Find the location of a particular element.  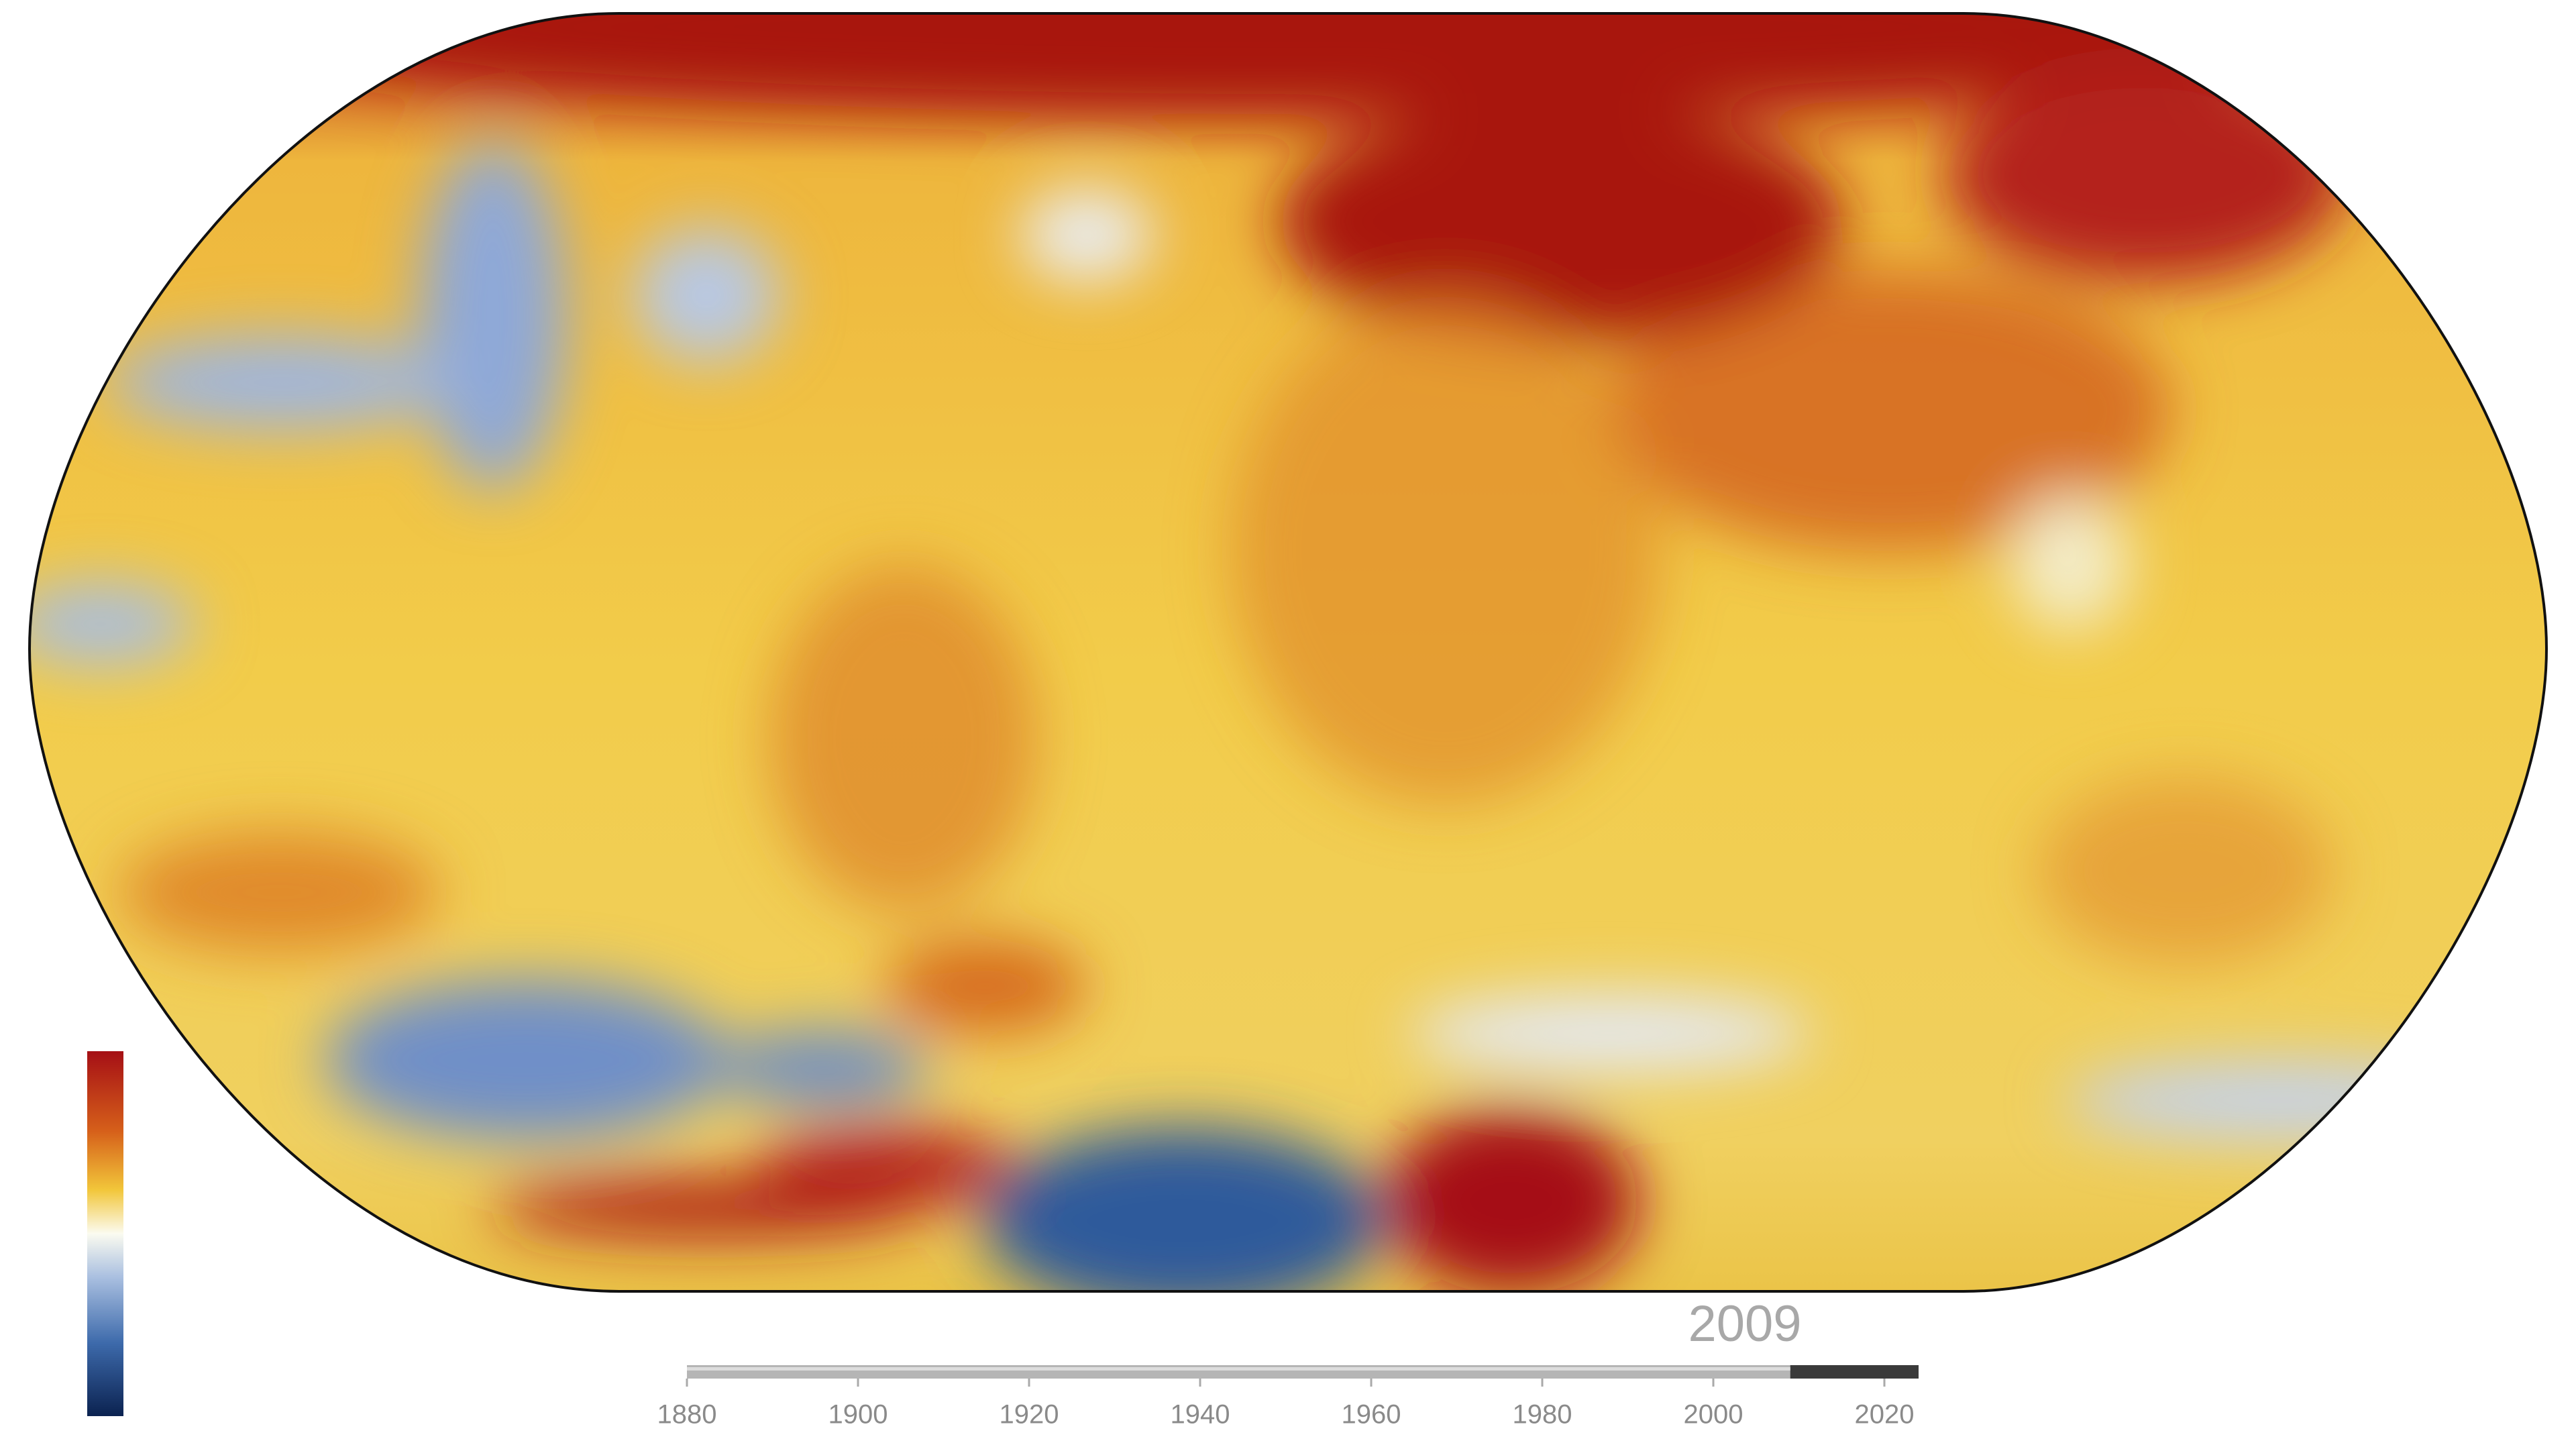

tick-label: 1940 is located at coordinates (1200, 1415).